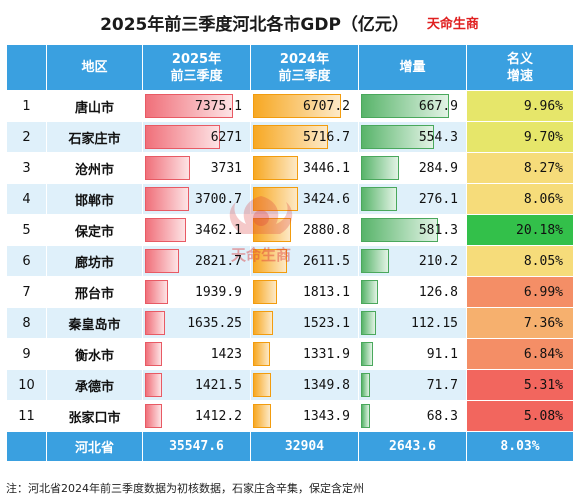 Image resolution: width=579 pixels, height=500 pixels. What do you see at coordinates (218, 199) in the screenshot?
I see `gdp2025-value: 3700.7` at bounding box center [218, 199].